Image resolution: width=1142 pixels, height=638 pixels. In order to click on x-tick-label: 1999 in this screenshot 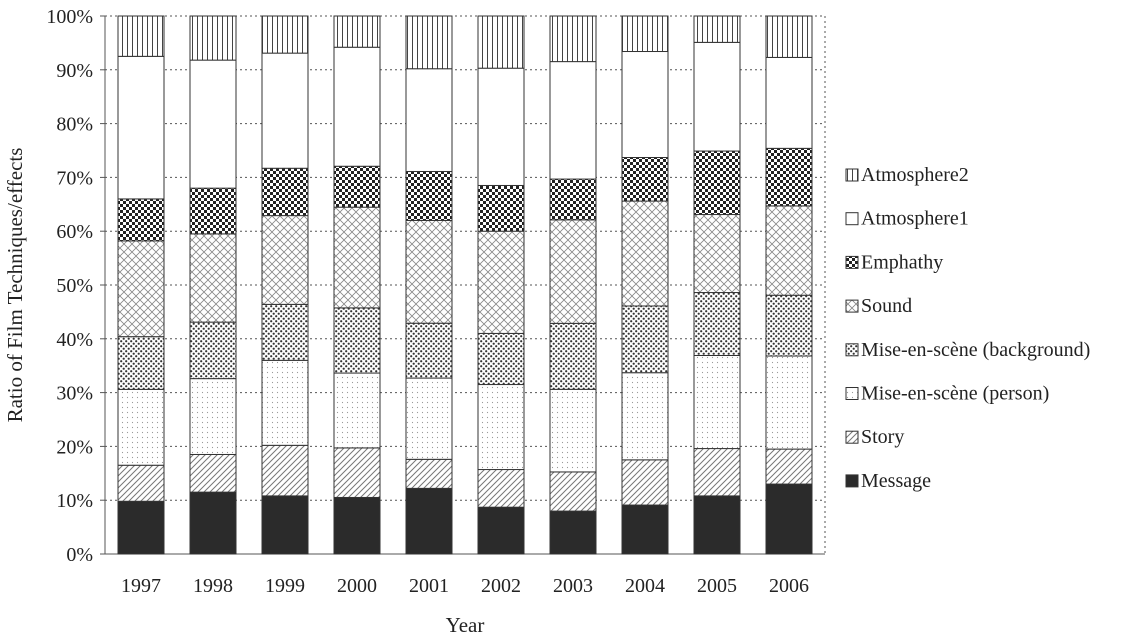, I will do `click(285, 586)`.